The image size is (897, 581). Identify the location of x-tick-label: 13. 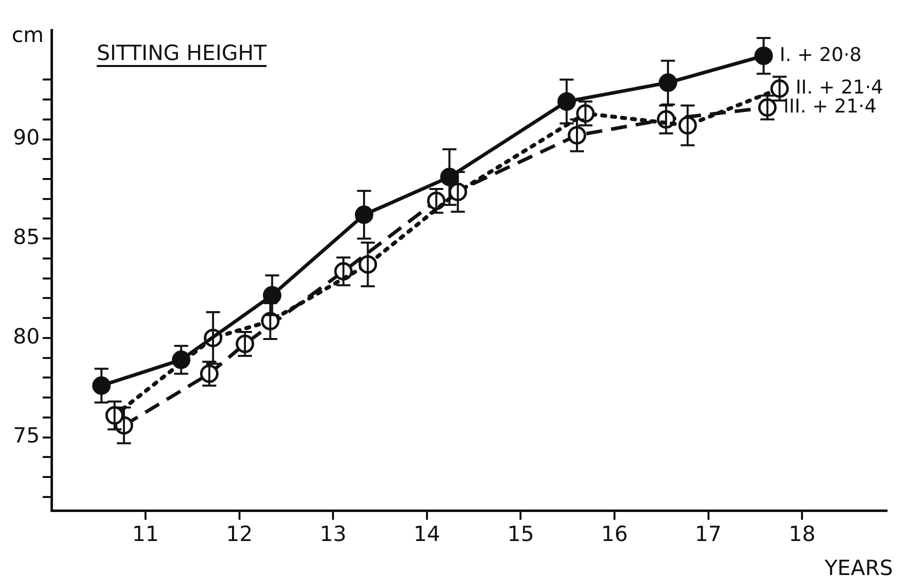
(333, 534).